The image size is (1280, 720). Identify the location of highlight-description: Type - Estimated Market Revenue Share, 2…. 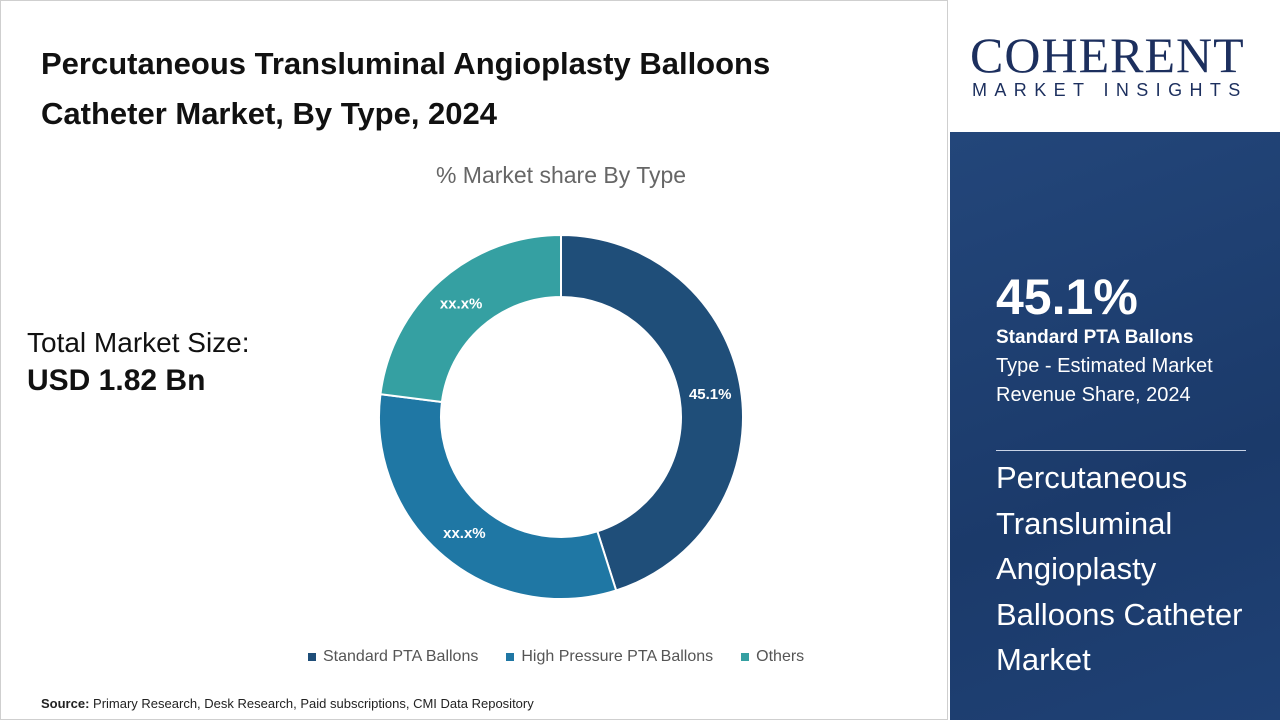
(1104, 380).